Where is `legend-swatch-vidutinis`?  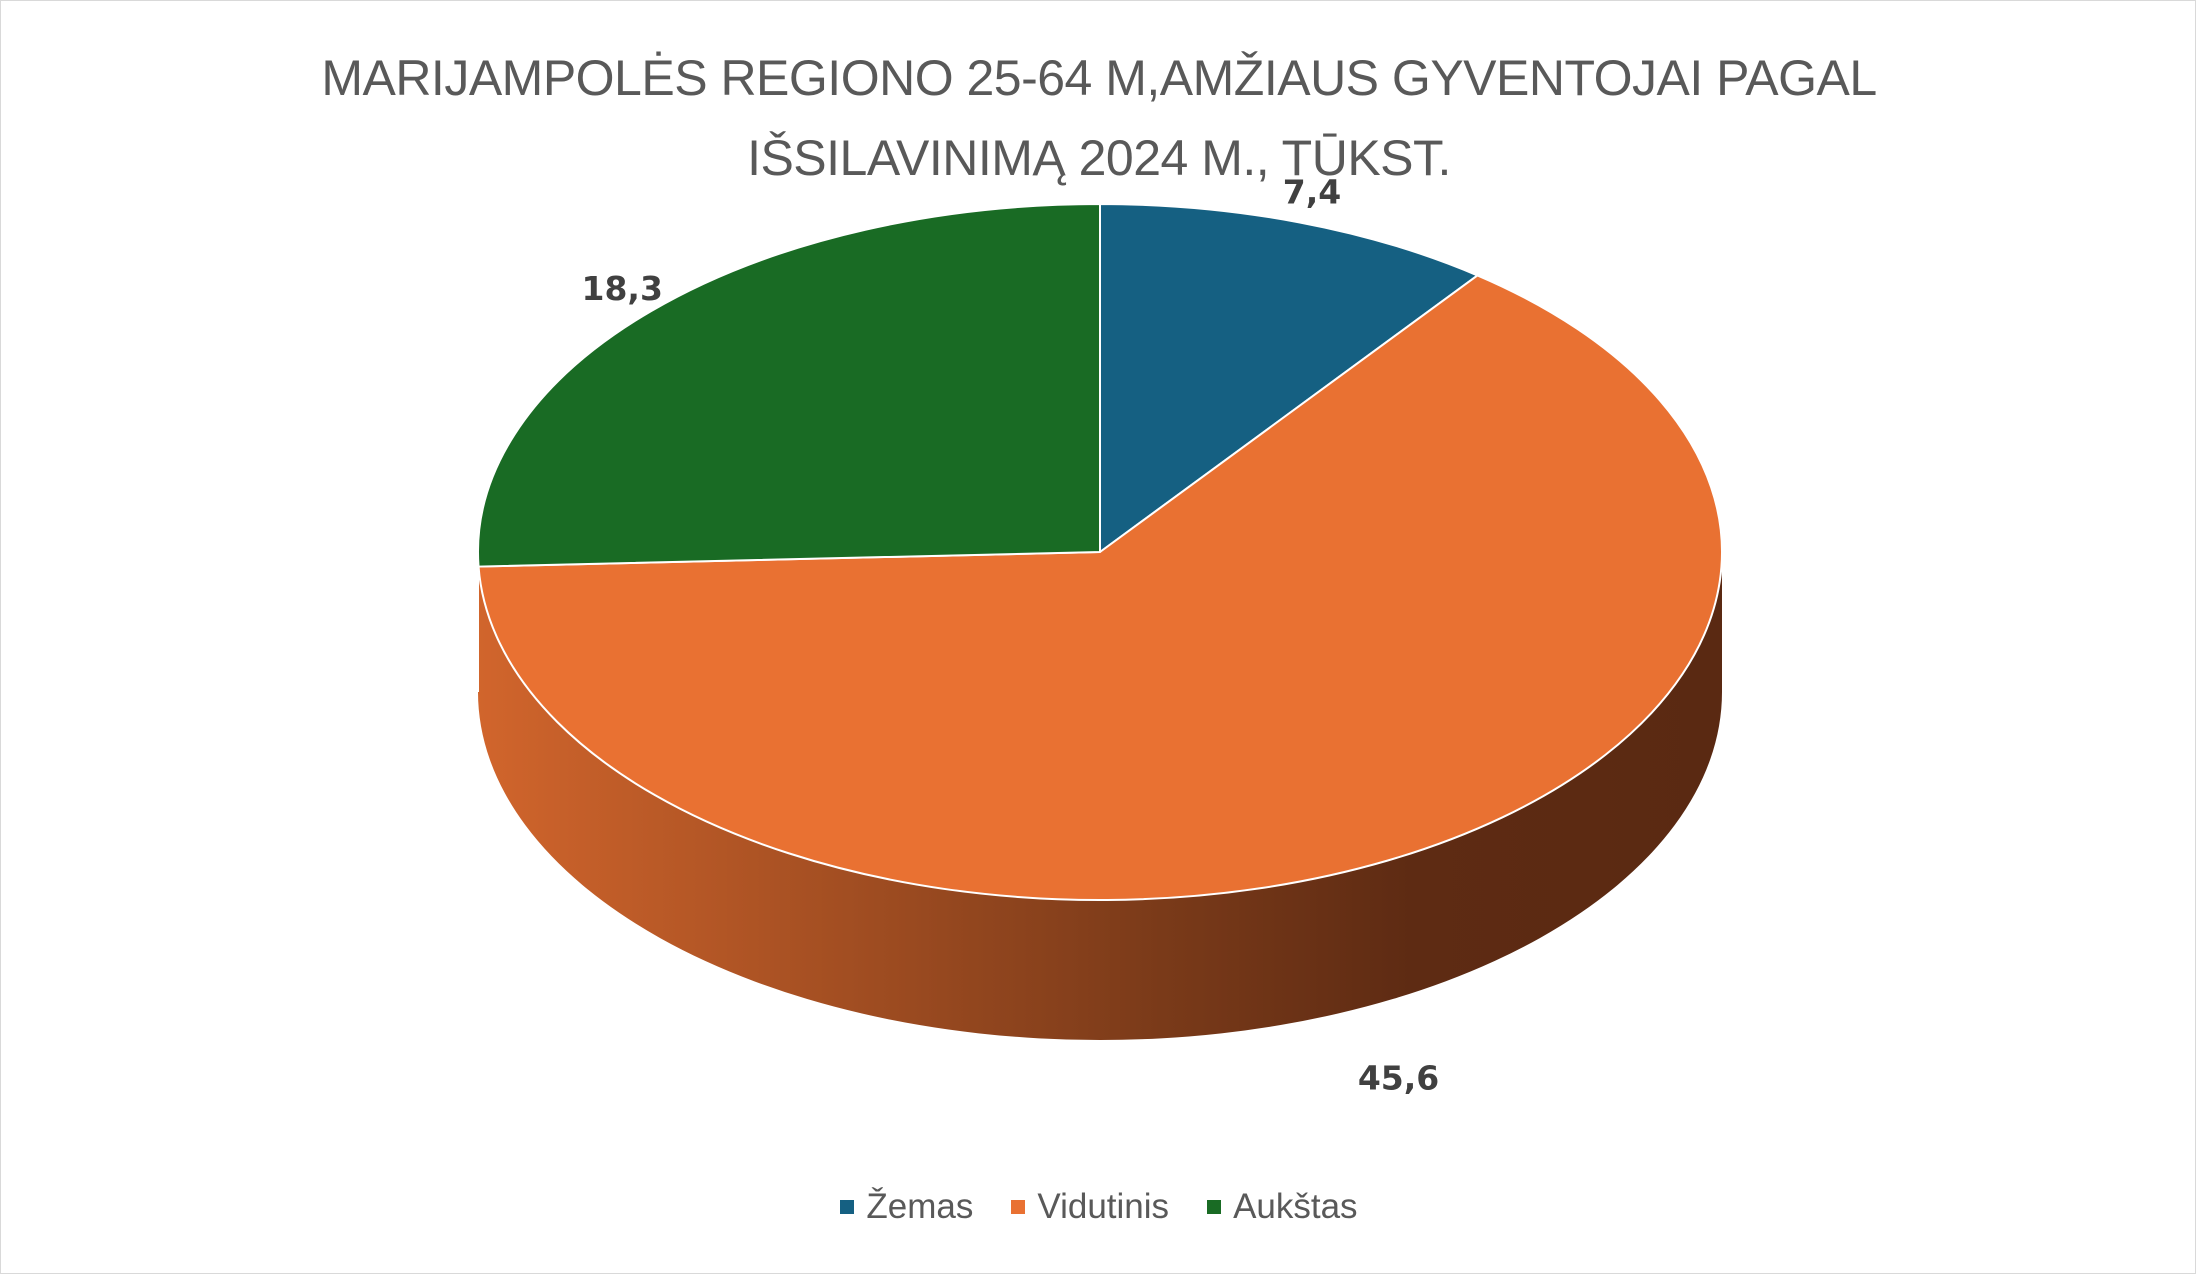 legend-swatch-vidutinis is located at coordinates (1018, 1207).